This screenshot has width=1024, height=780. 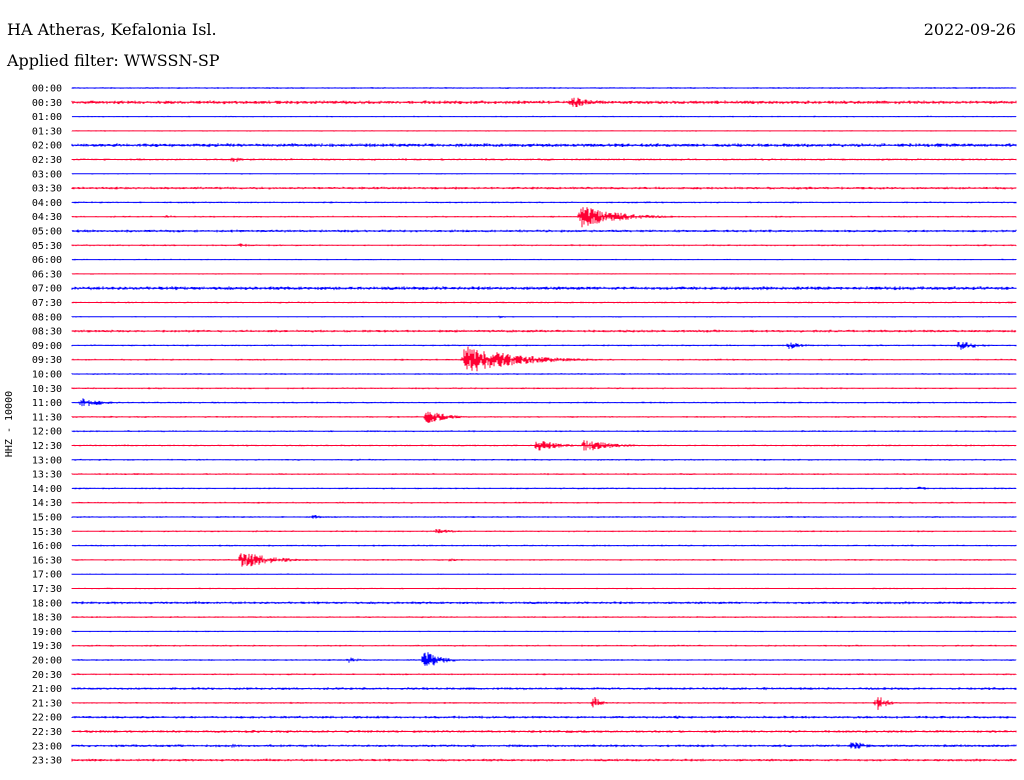 What do you see at coordinates (47, 189) in the screenshot?
I see `row-time-label: 03:30` at bounding box center [47, 189].